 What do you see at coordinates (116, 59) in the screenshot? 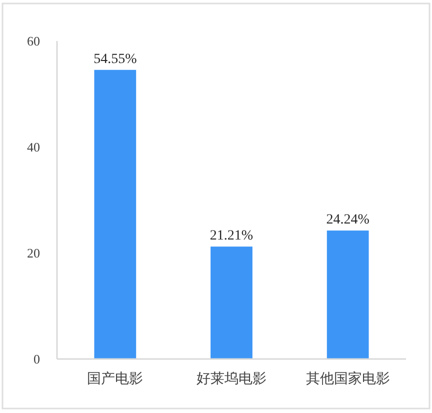
I see `data-label: 54.55%` at bounding box center [116, 59].